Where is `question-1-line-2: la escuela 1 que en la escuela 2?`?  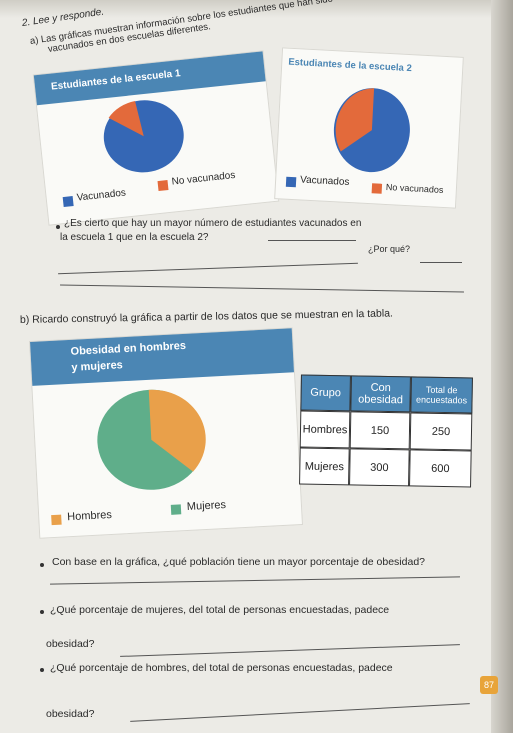 question-1-line-2: la escuela 1 que en la escuela 2? is located at coordinates (134, 237).